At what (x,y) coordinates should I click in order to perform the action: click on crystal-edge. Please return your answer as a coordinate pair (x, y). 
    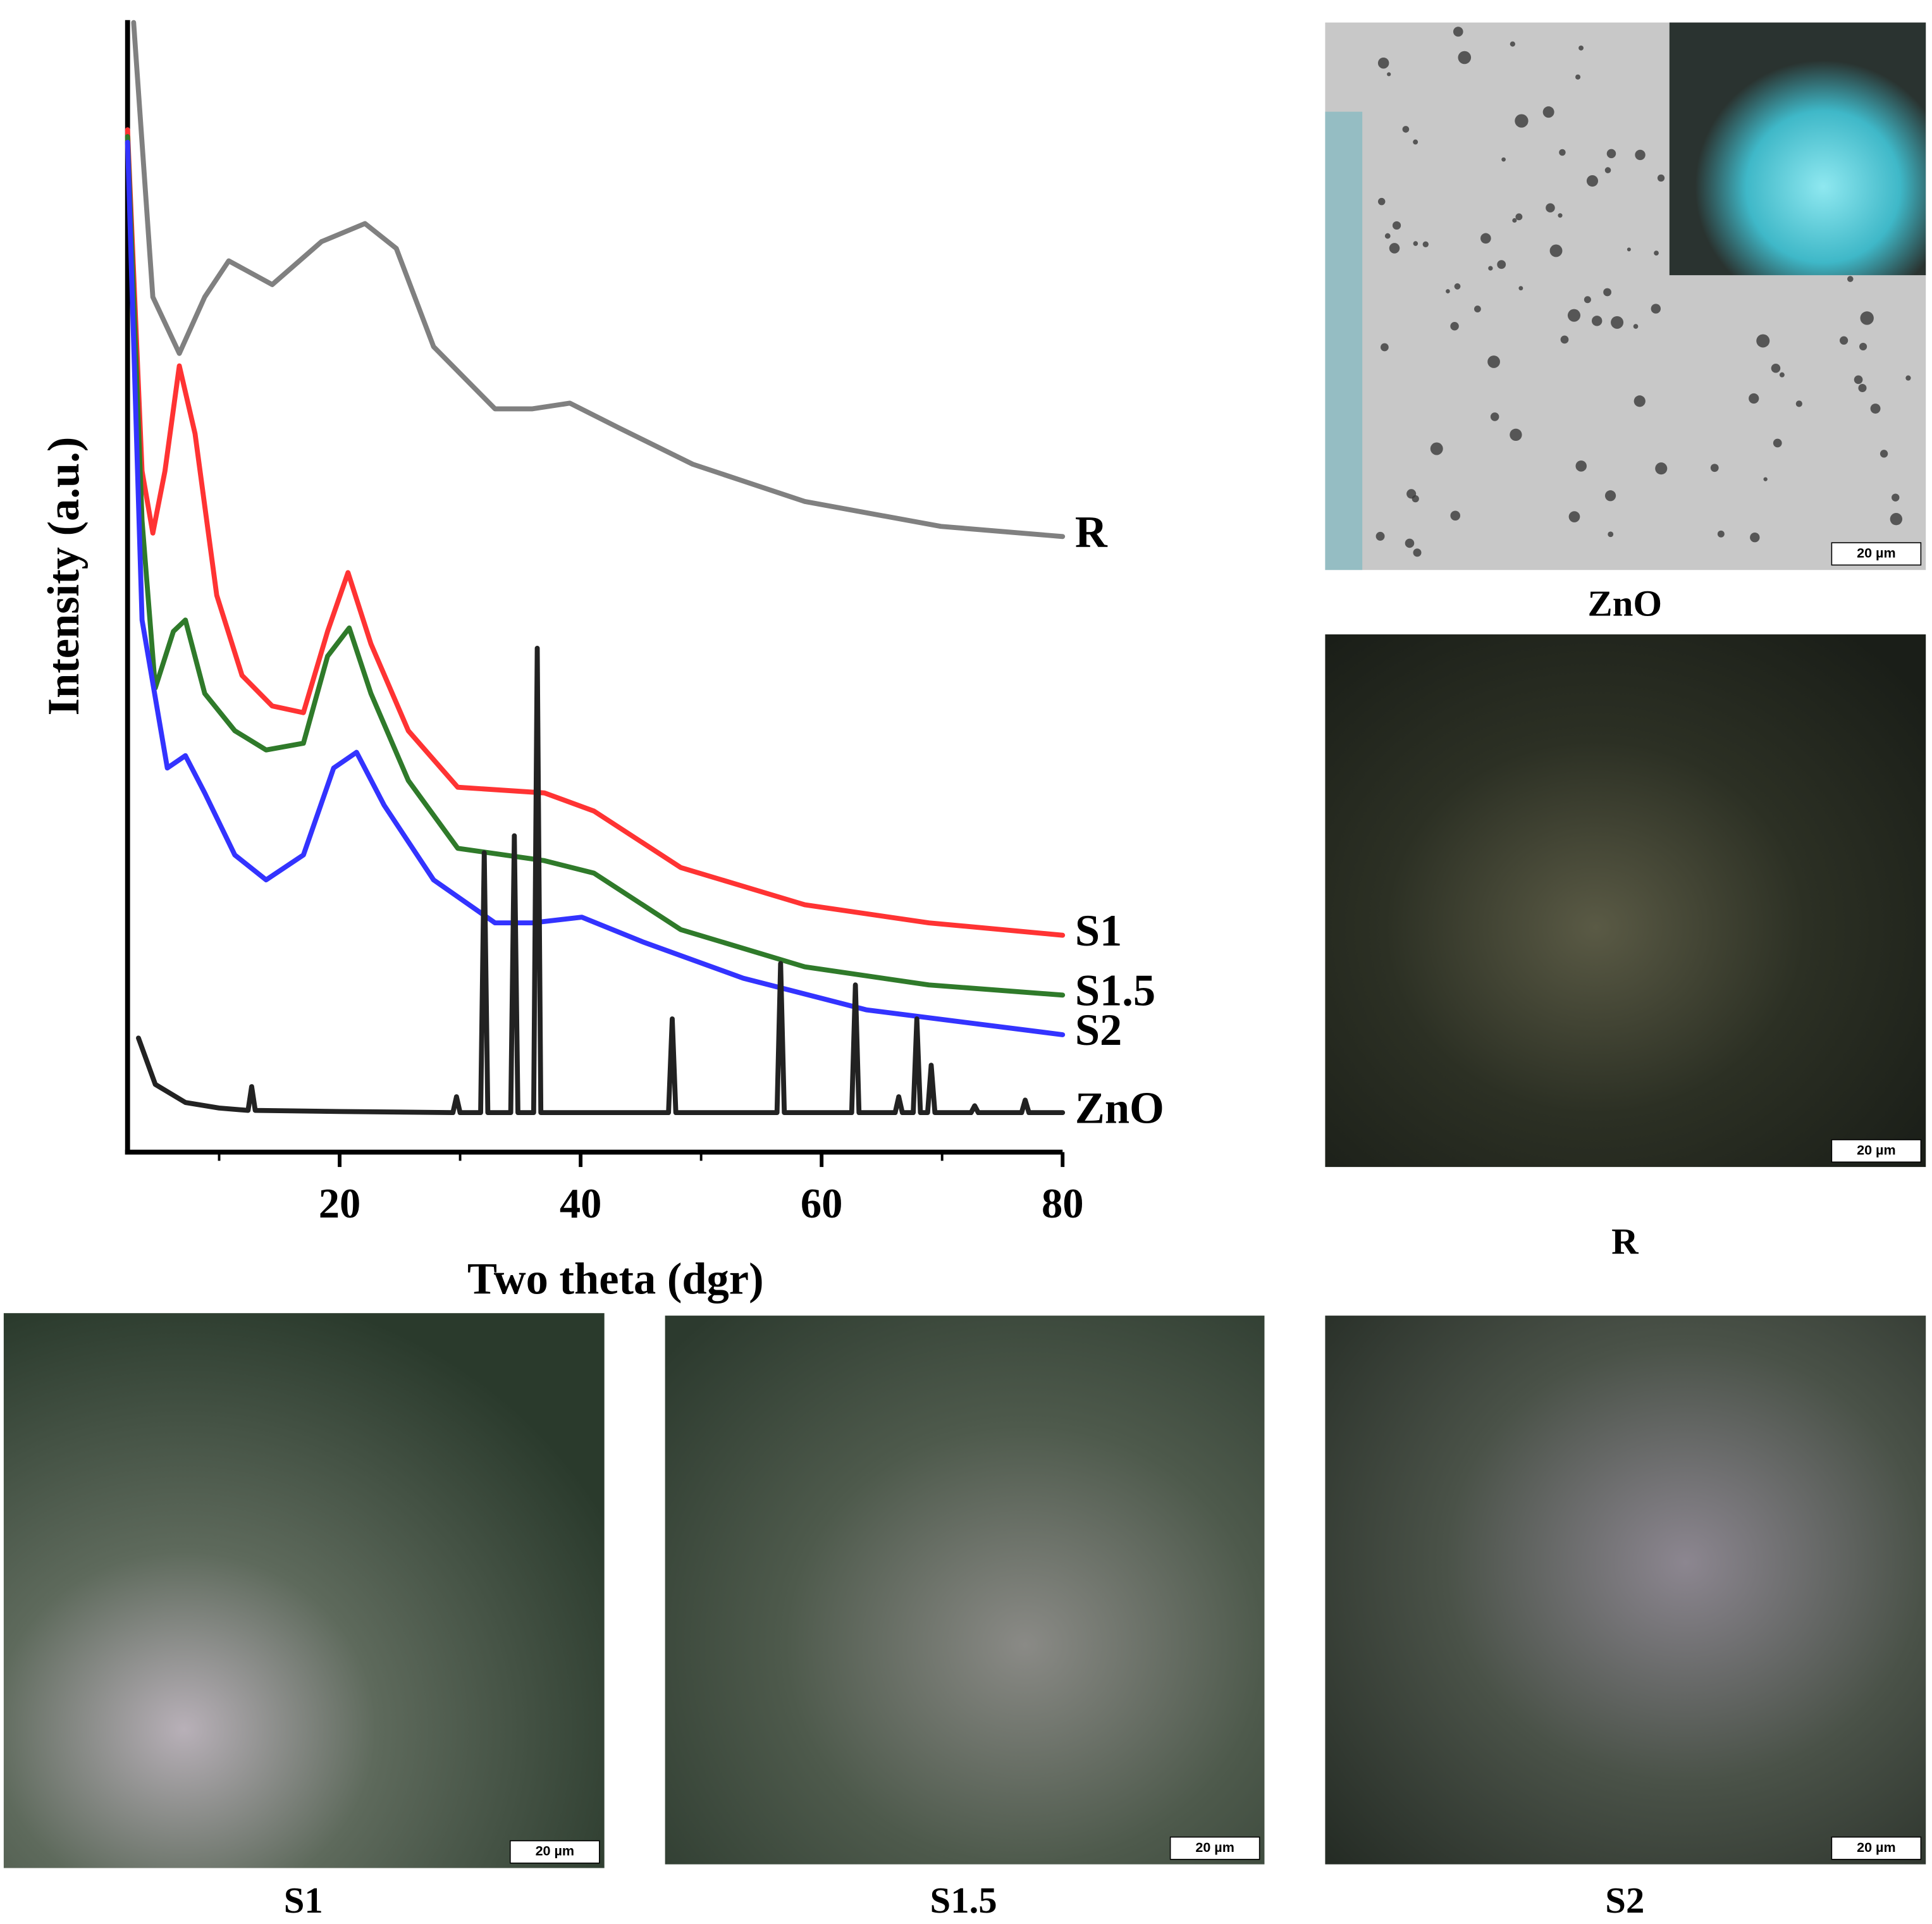
    Looking at the image, I should click on (1344, 340).